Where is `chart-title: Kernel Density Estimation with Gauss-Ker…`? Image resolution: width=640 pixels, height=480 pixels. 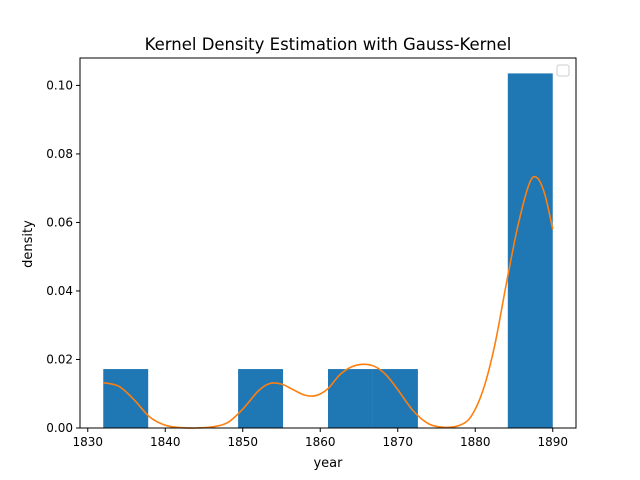 chart-title: Kernel Density Estimation with Gauss-Ker… is located at coordinates (328, 44).